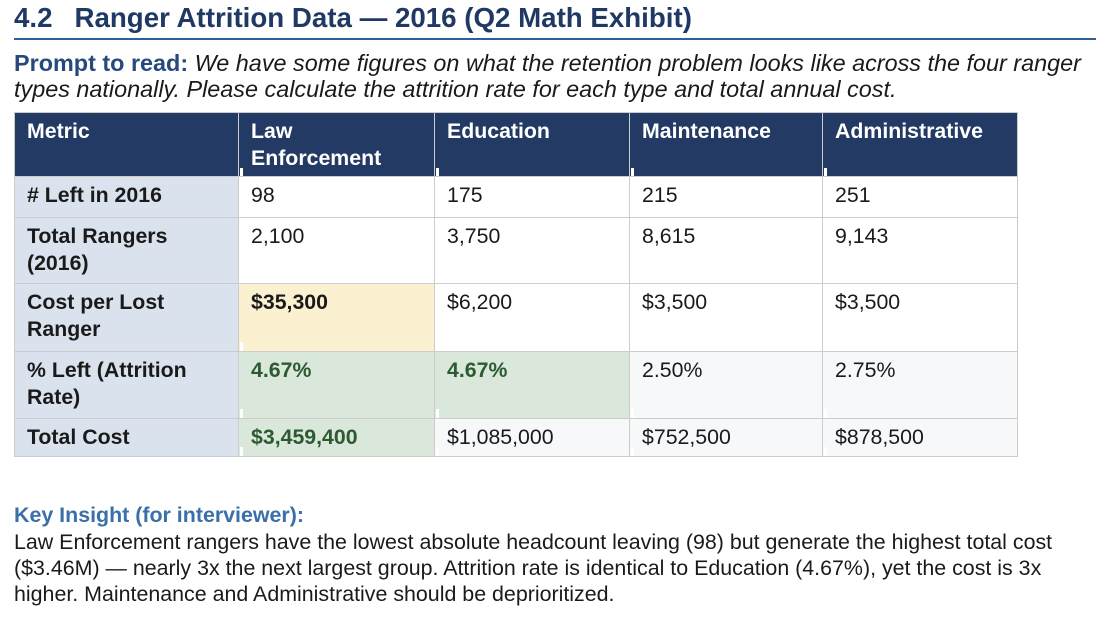 The image size is (1108, 623). I want to click on row-label-cost-per-lost: Cost per Lost Ranger, so click(126, 318).